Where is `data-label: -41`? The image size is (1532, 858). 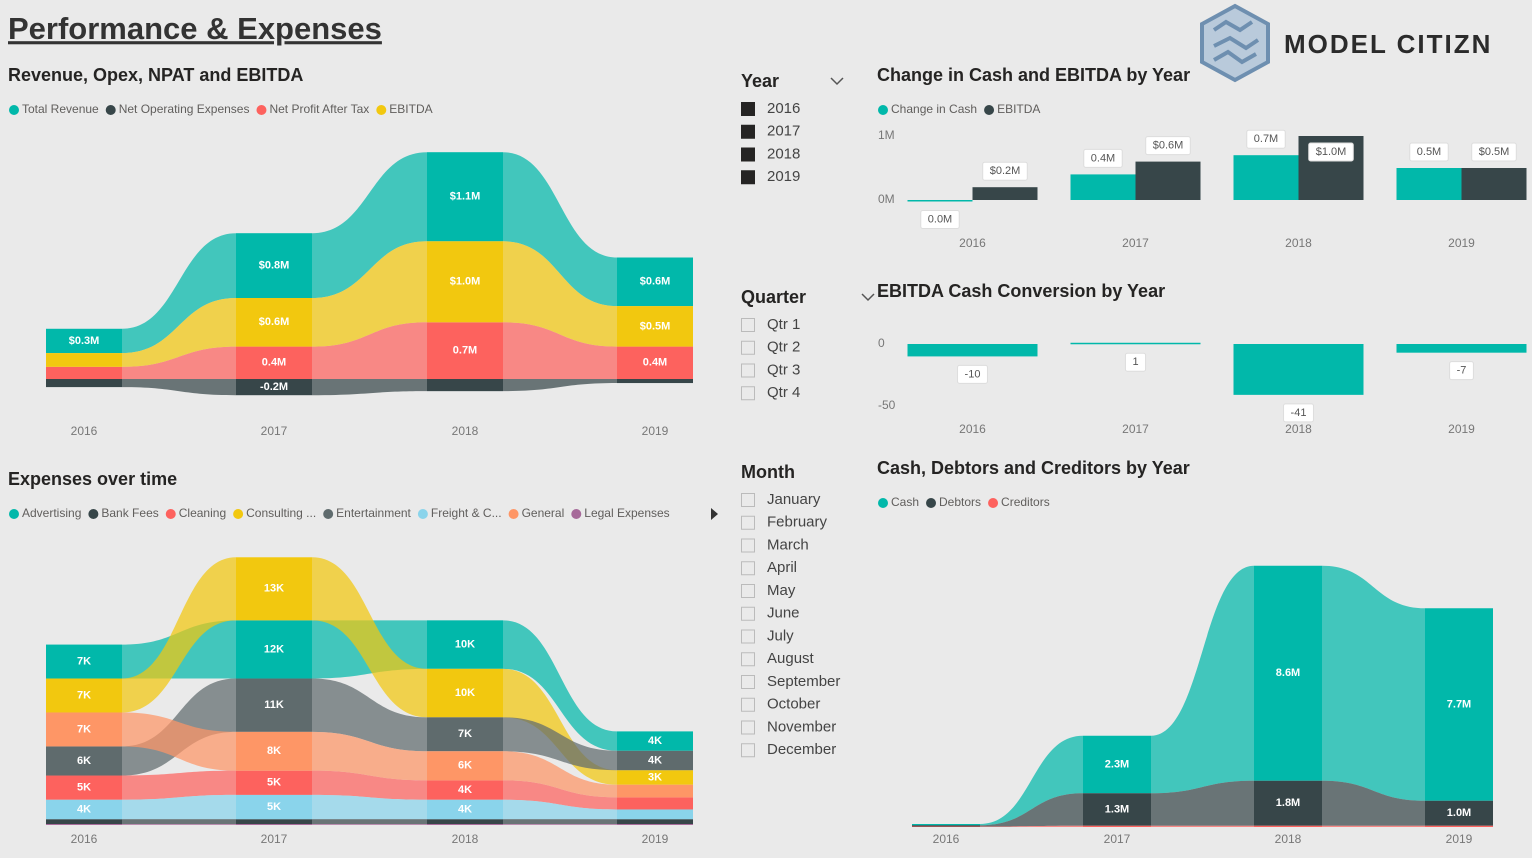 data-label: -41 is located at coordinates (1299, 413).